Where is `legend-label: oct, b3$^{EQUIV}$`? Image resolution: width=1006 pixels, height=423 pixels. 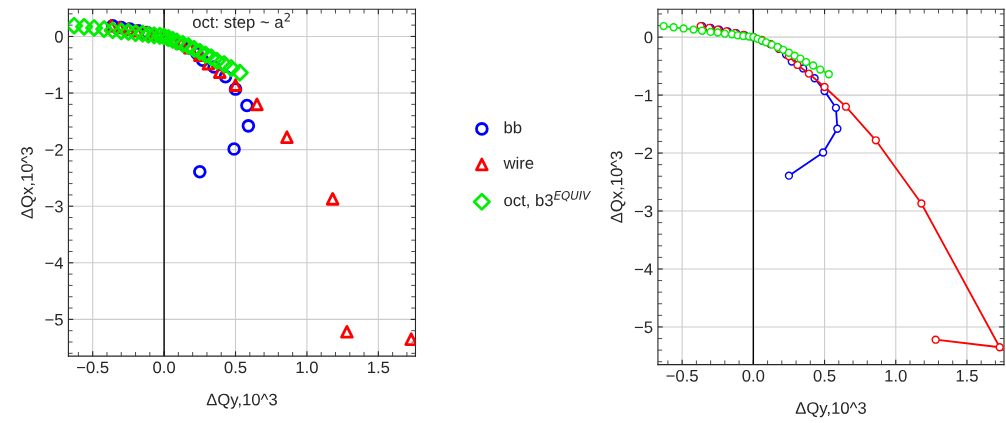
legend-label: oct, b3$^{EQUIV}$ is located at coordinates (547, 199).